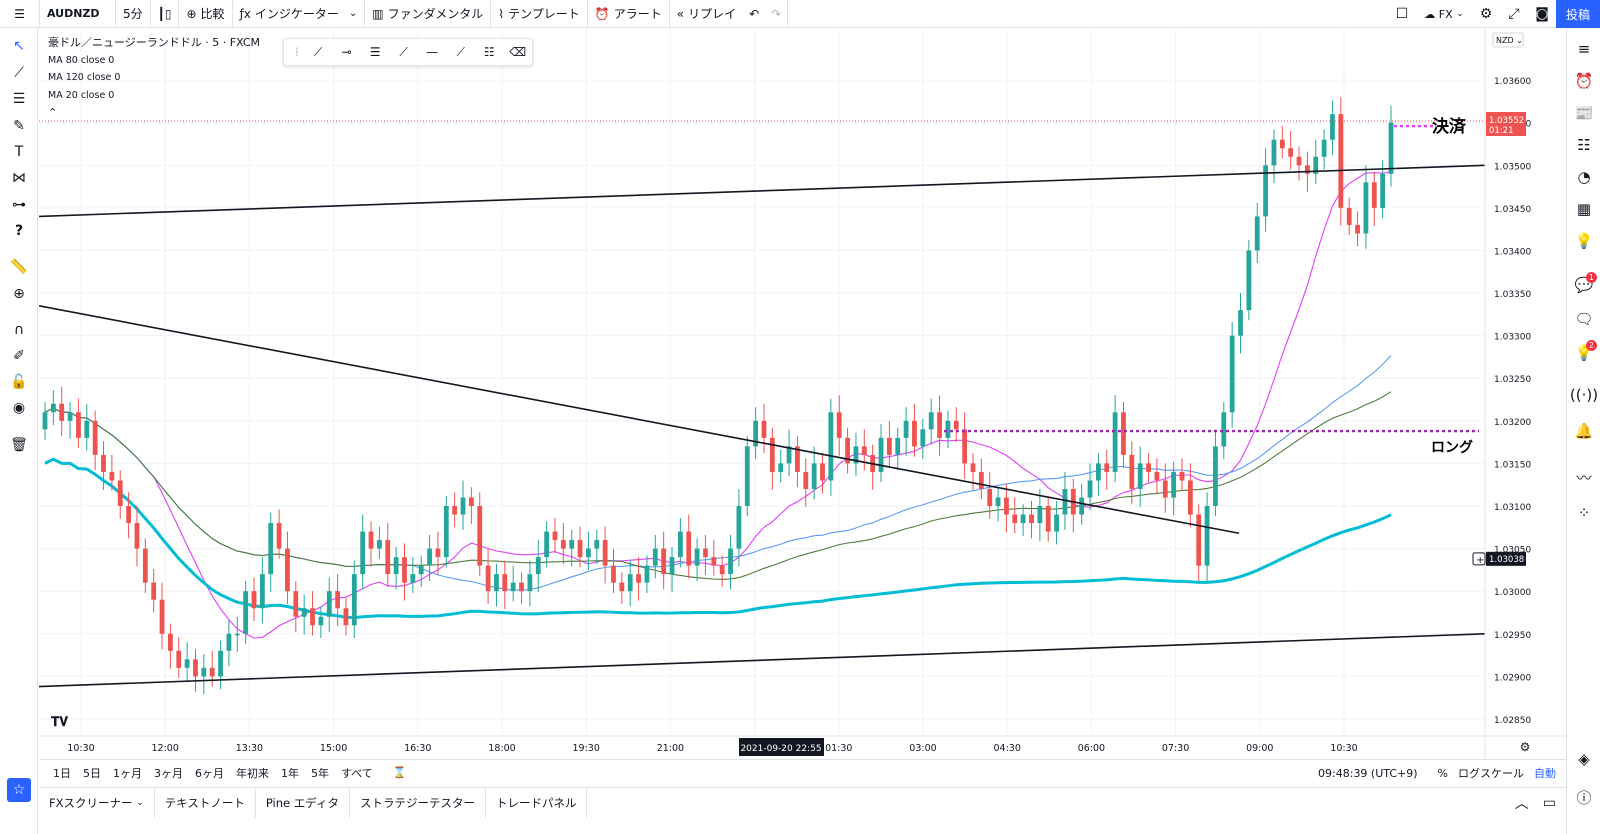 This screenshot has height=834, width=1600. I want to click on log-scale-toggle: ログスケール, so click(1491, 773).